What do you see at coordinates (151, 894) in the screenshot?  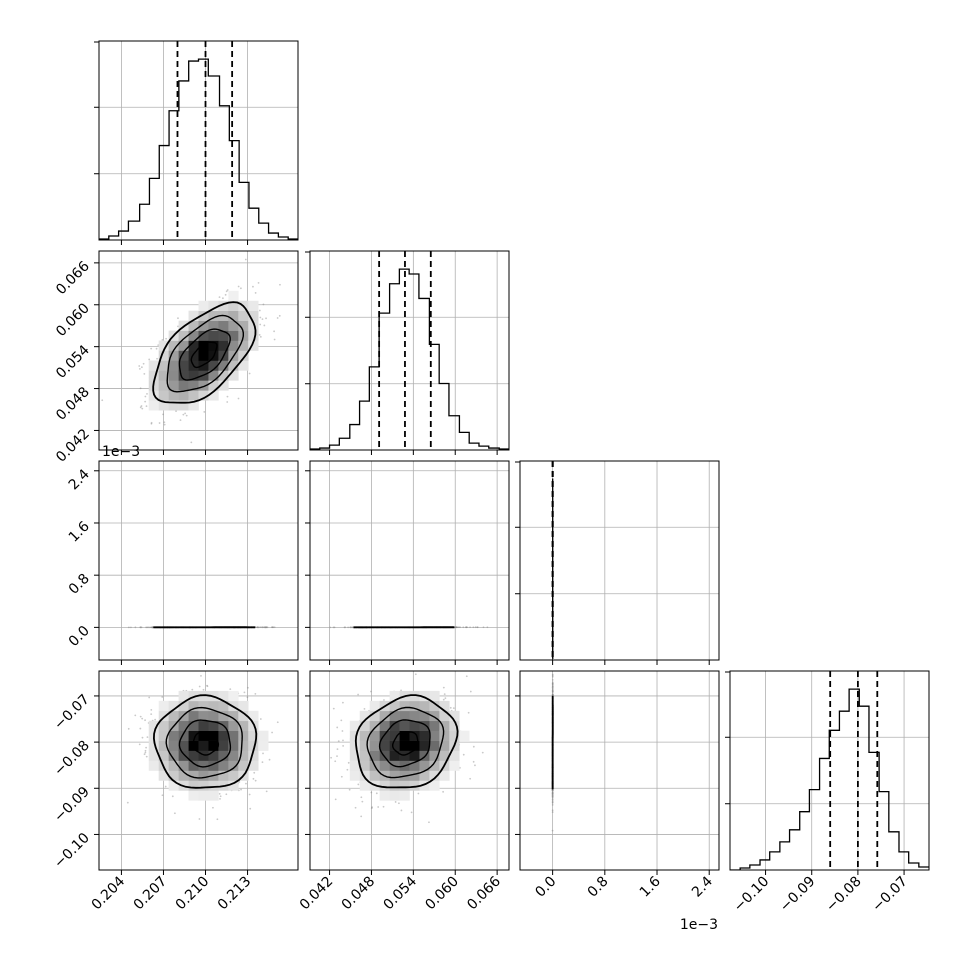 I see `x-tick-label: 0.207` at bounding box center [151, 894].